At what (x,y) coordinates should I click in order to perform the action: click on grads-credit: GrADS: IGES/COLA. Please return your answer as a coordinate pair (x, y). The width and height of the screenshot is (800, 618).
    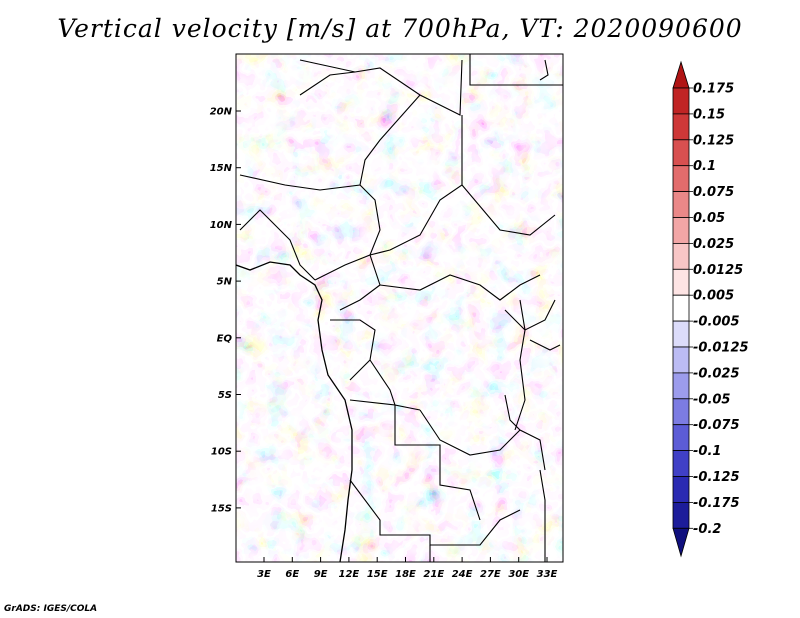
    Looking at the image, I should click on (51, 609).